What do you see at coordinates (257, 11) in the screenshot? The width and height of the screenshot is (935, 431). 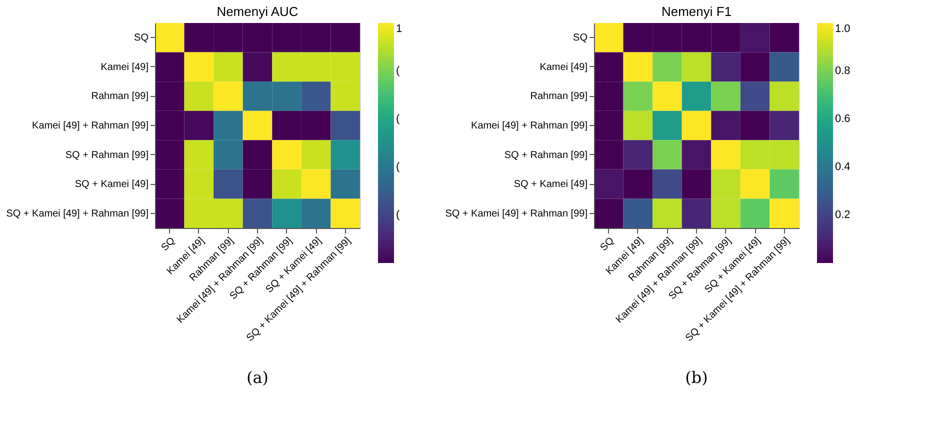 I see `chart-title: Nemenyi AUC` at bounding box center [257, 11].